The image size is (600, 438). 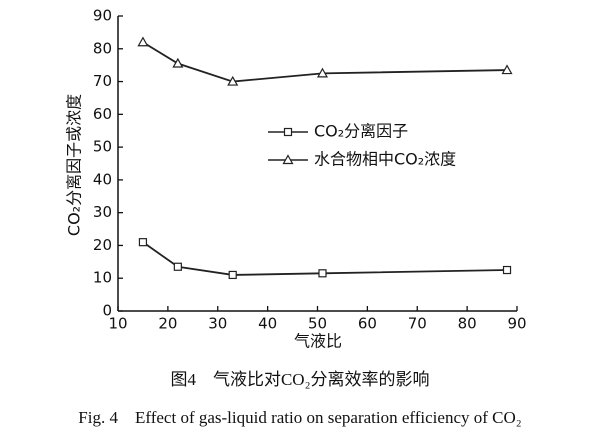 What do you see at coordinates (267, 324) in the screenshot?
I see `x-tick-label: 40` at bounding box center [267, 324].